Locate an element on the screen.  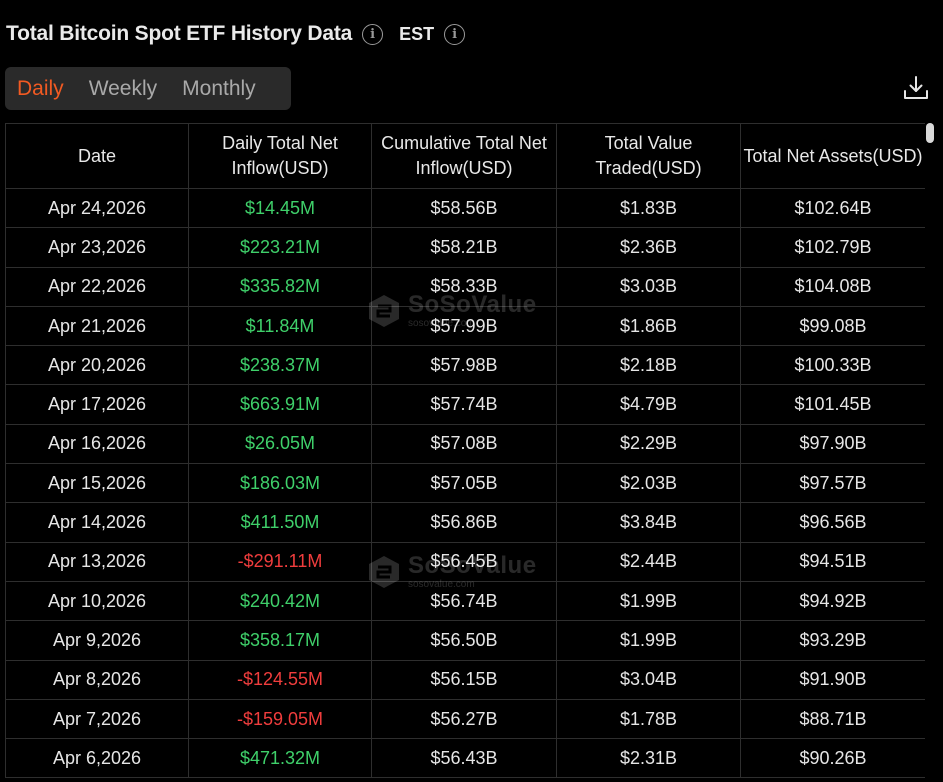
cell-daily-inflow: $238.37M is located at coordinates (280, 365).